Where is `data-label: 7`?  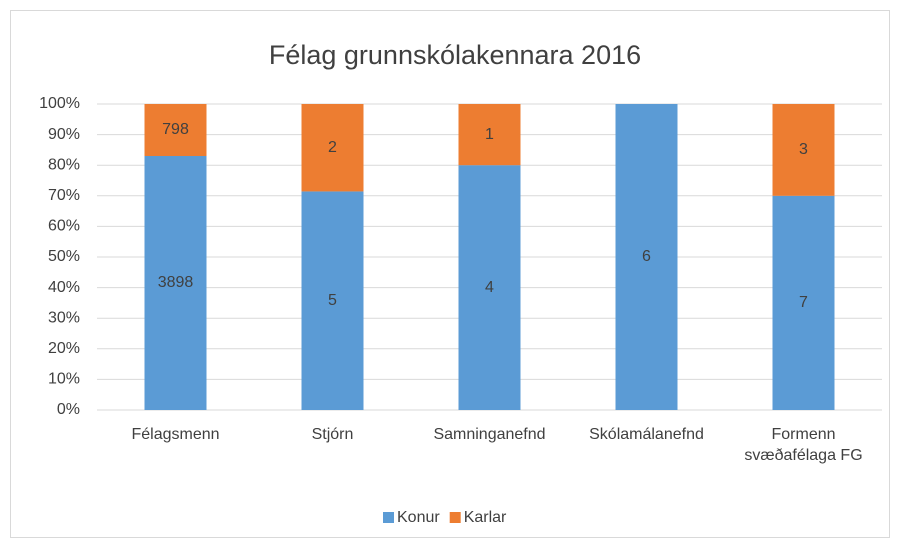
data-label: 7 is located at coordinates (803, 302).